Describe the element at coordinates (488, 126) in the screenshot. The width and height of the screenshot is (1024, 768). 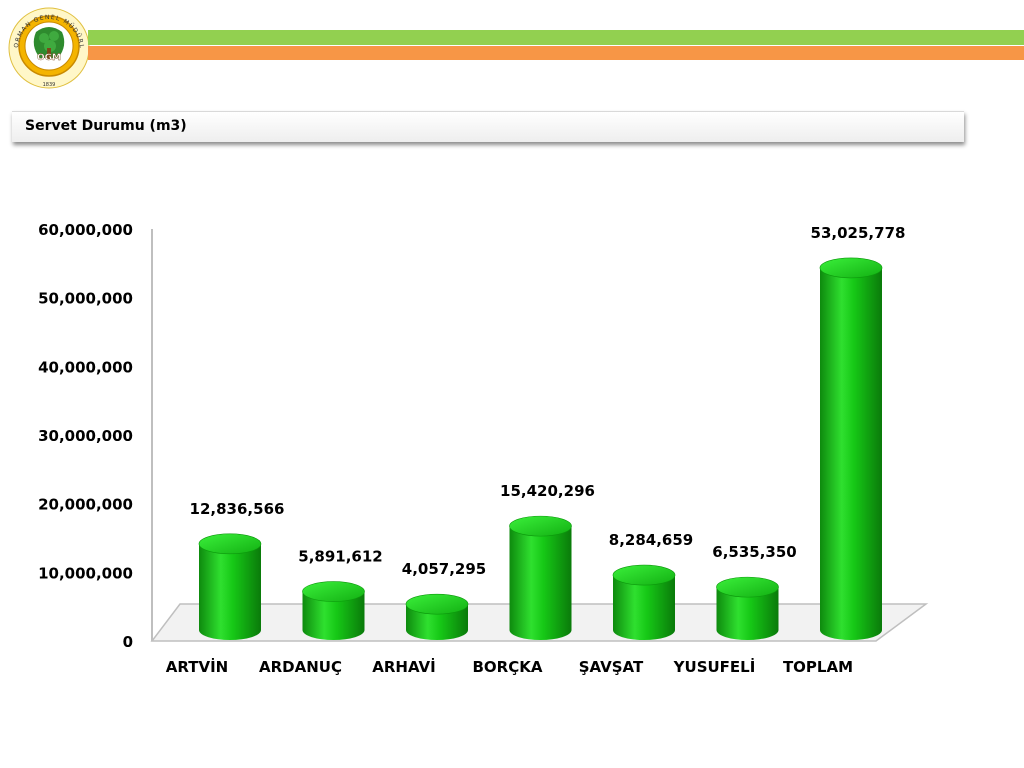
I see `title-bar: Servet Durumu (m3)` at that location.